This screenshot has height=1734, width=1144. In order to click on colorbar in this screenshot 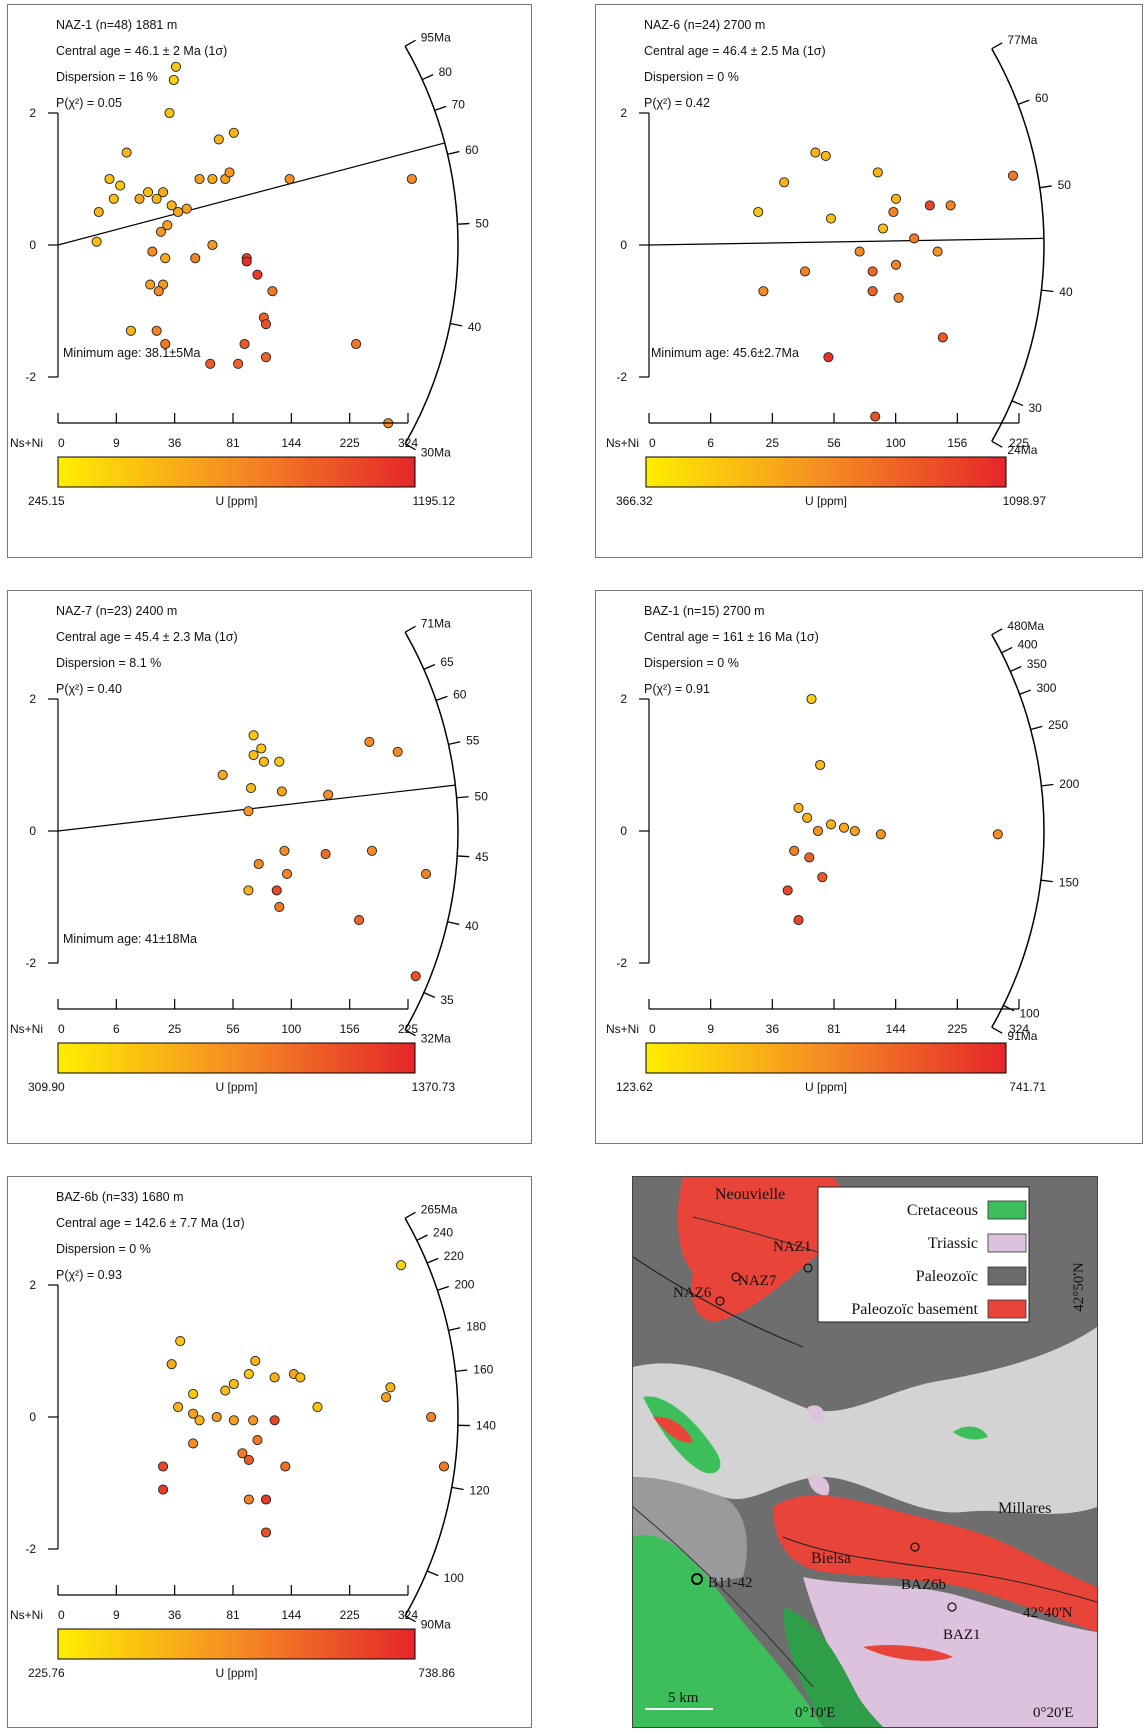, I will do `click(236, 1058)`.